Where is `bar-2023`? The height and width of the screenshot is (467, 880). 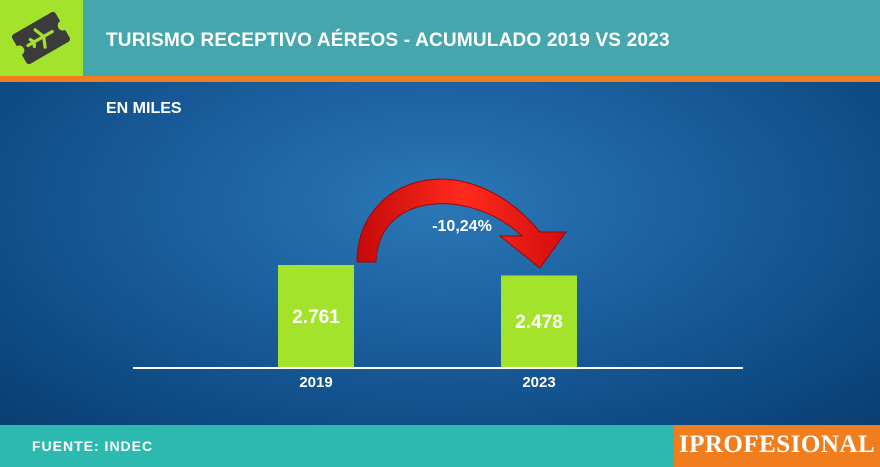 bar-2023 is located at coordinates (539, 321).